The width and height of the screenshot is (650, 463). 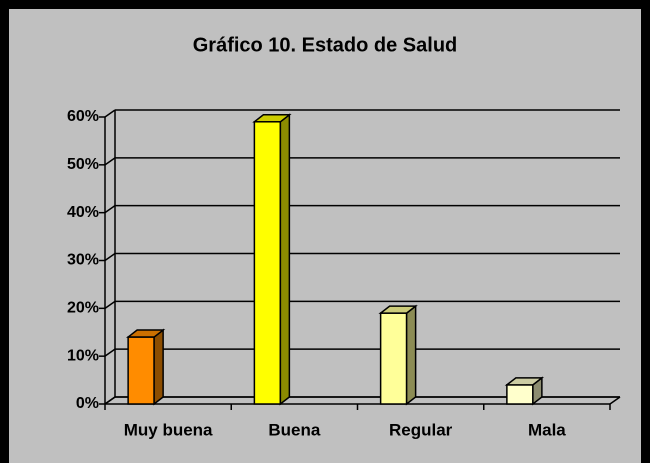 What do you see at coordinates (615, 400) in the screenshot?
I see `floor-right` at bounding box center [615, 400].